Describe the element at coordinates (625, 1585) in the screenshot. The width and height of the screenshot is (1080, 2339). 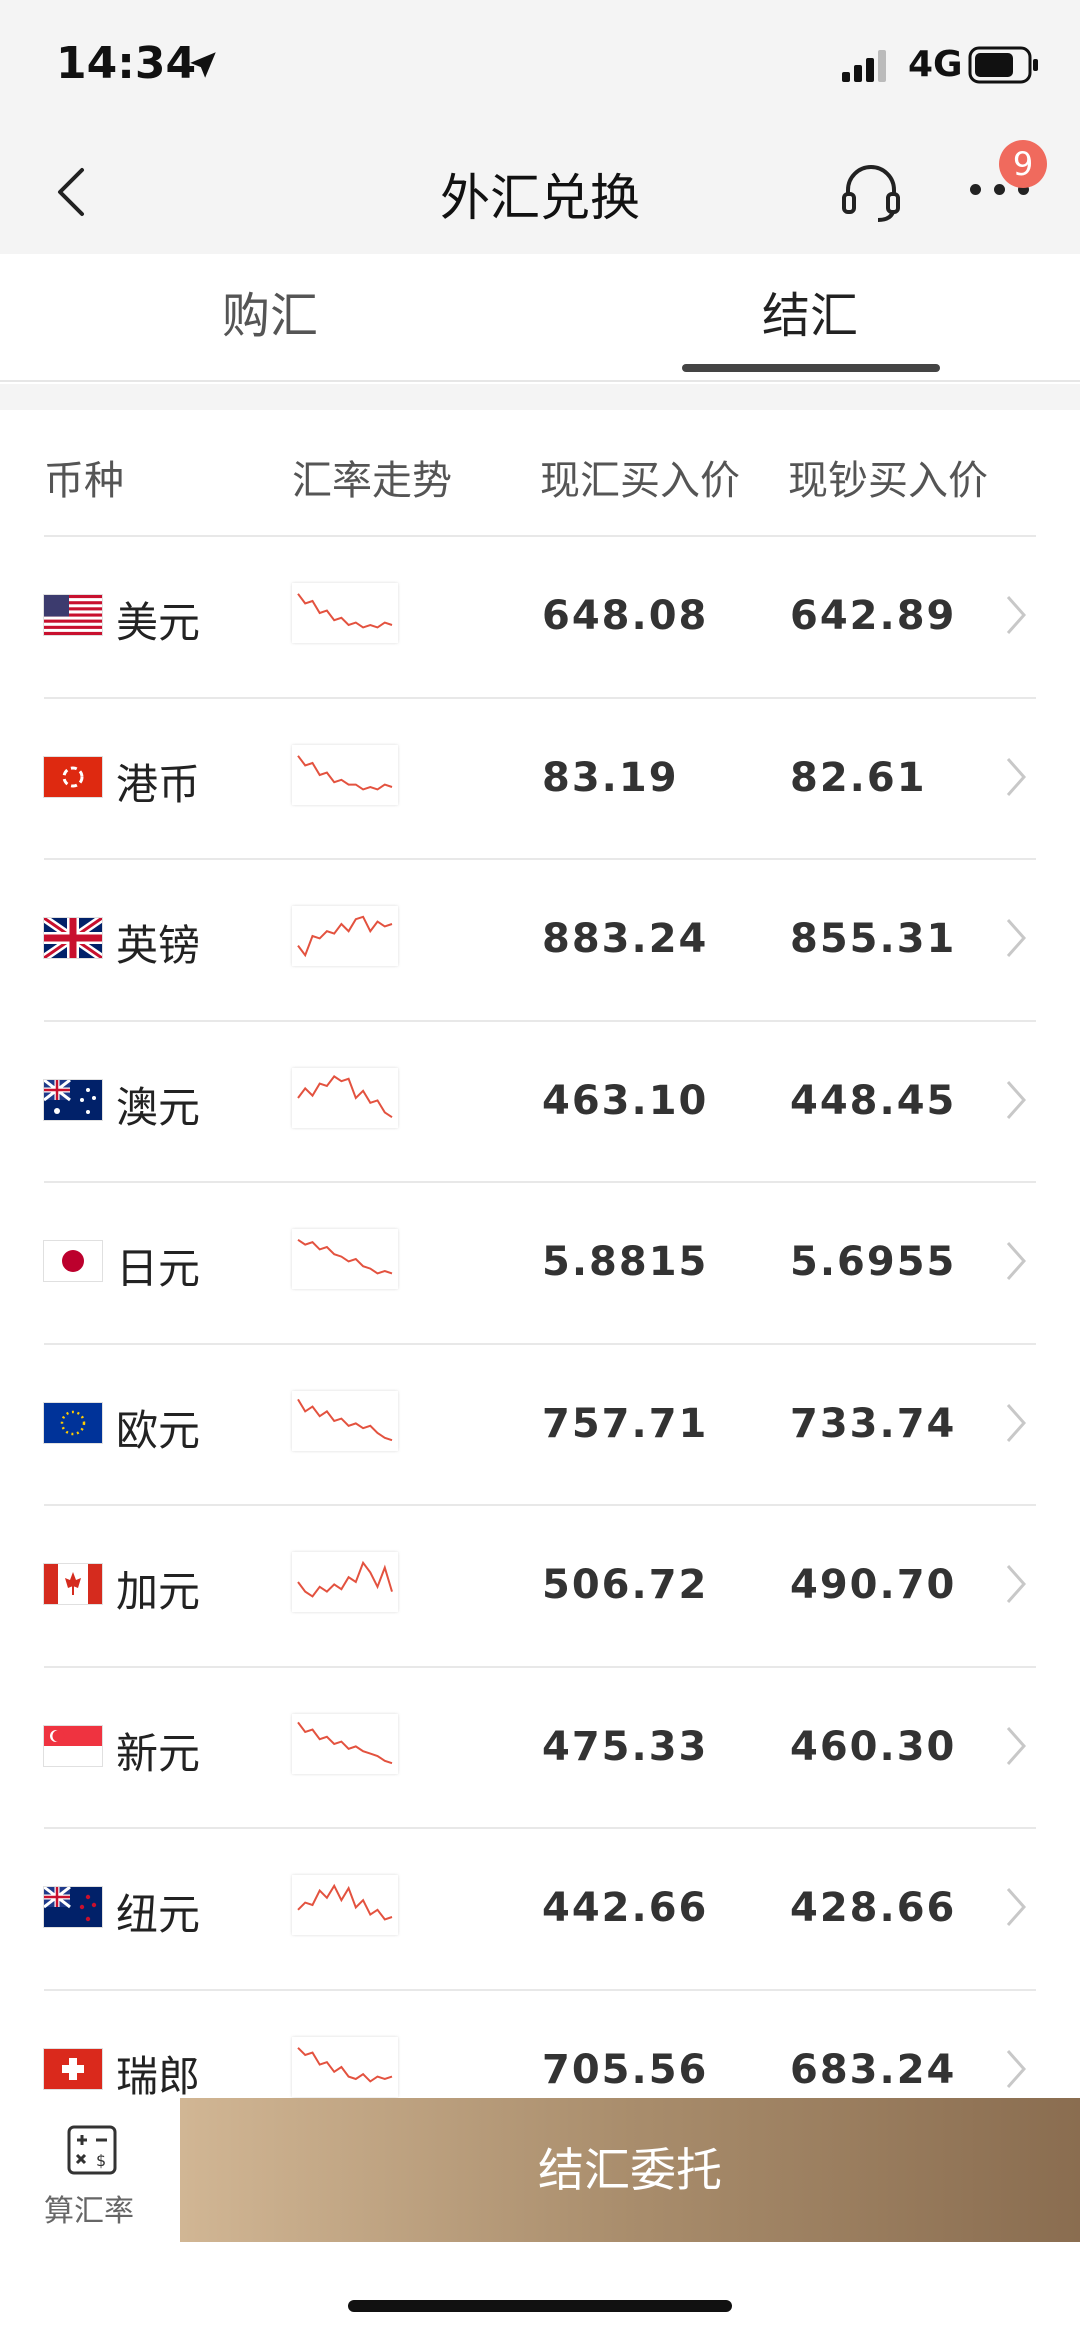
I see `spot-buy-price: 506.72` at that location.